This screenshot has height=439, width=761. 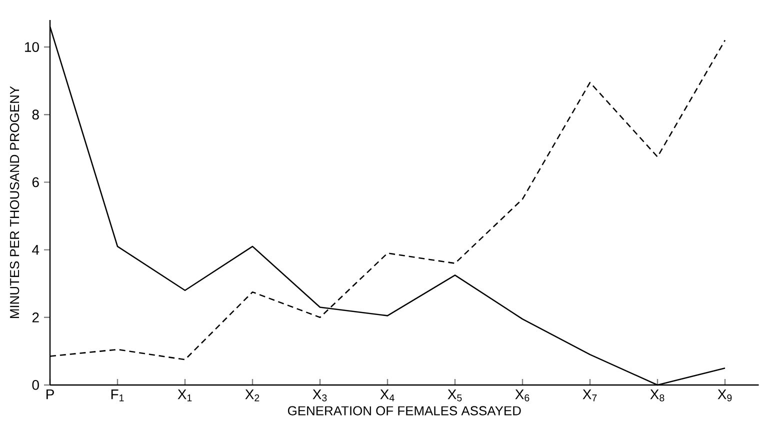 I want to click on x-tick-label: X$_{3}$, so click(x=319, y=396).